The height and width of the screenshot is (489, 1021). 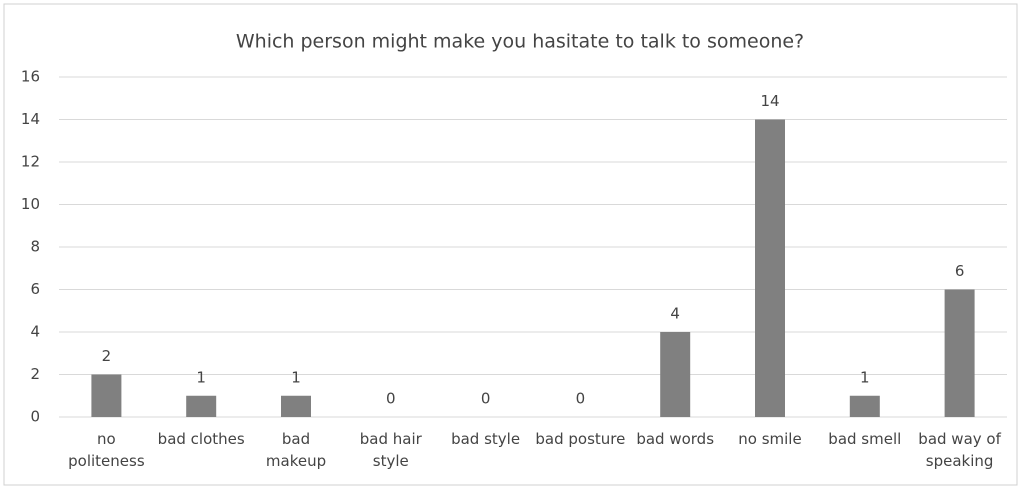 What do you see at coordinates (35, 374) in the screenshot?
I see `y-tick-label: 2` at bounding box center [35, 374].